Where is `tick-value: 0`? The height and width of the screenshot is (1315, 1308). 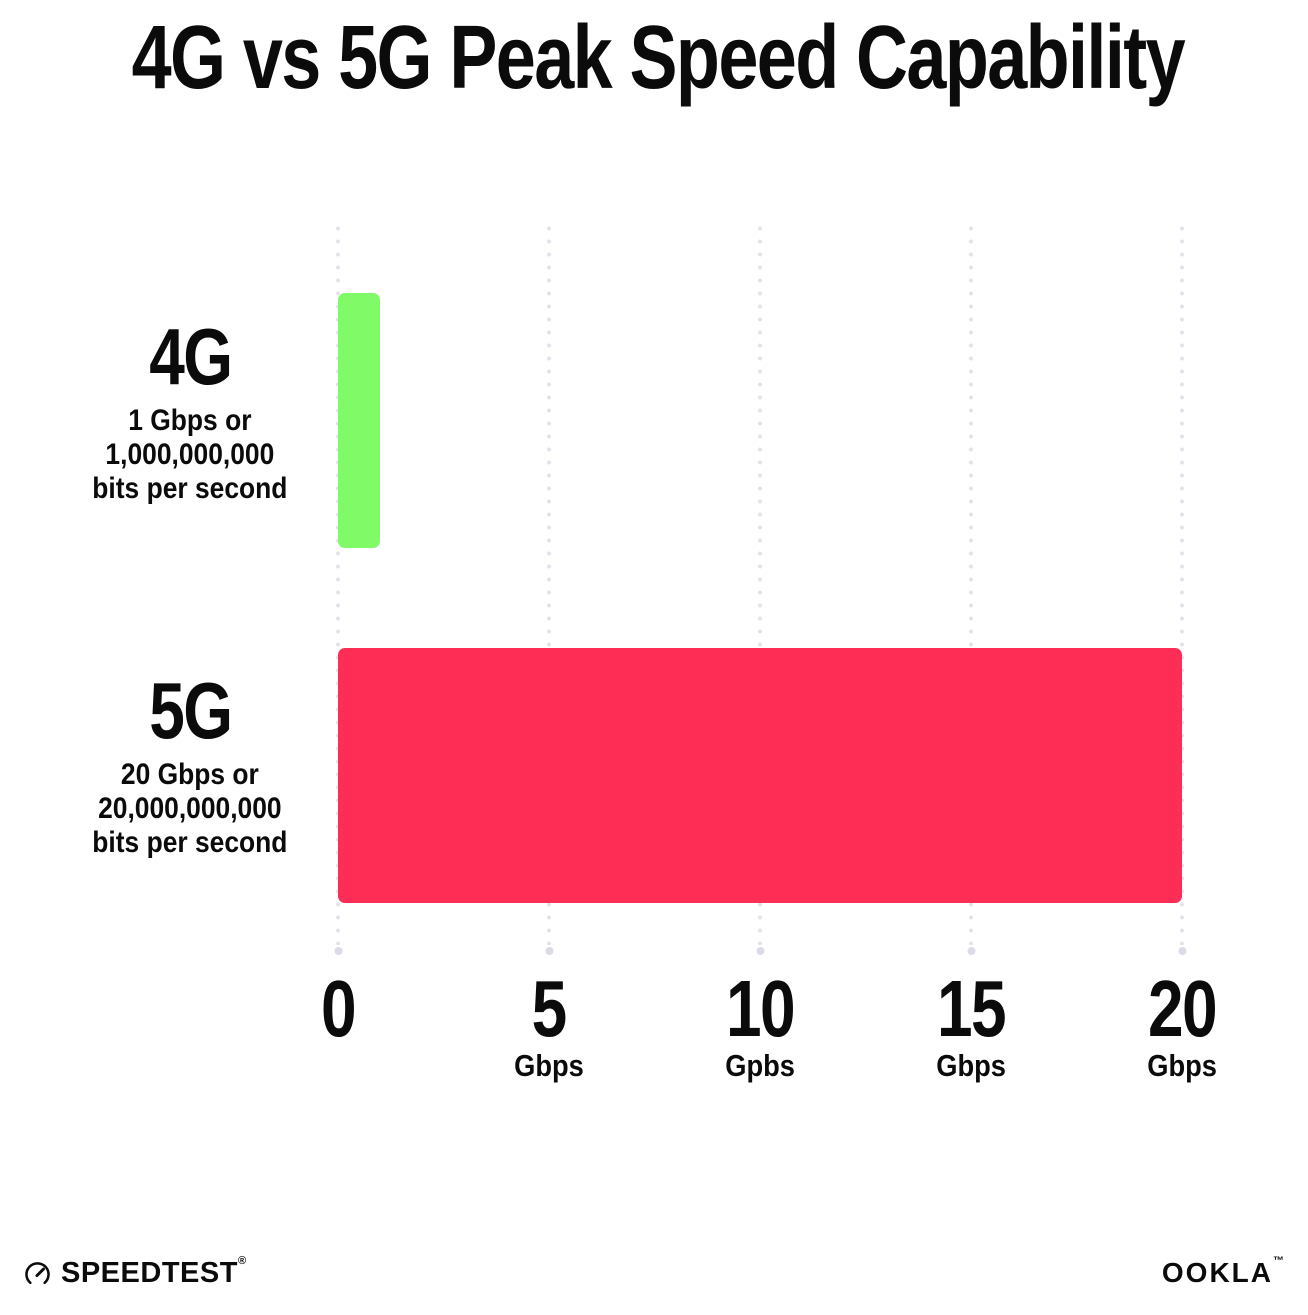
tick-value: 0 is located at coordinates (339, 1008).